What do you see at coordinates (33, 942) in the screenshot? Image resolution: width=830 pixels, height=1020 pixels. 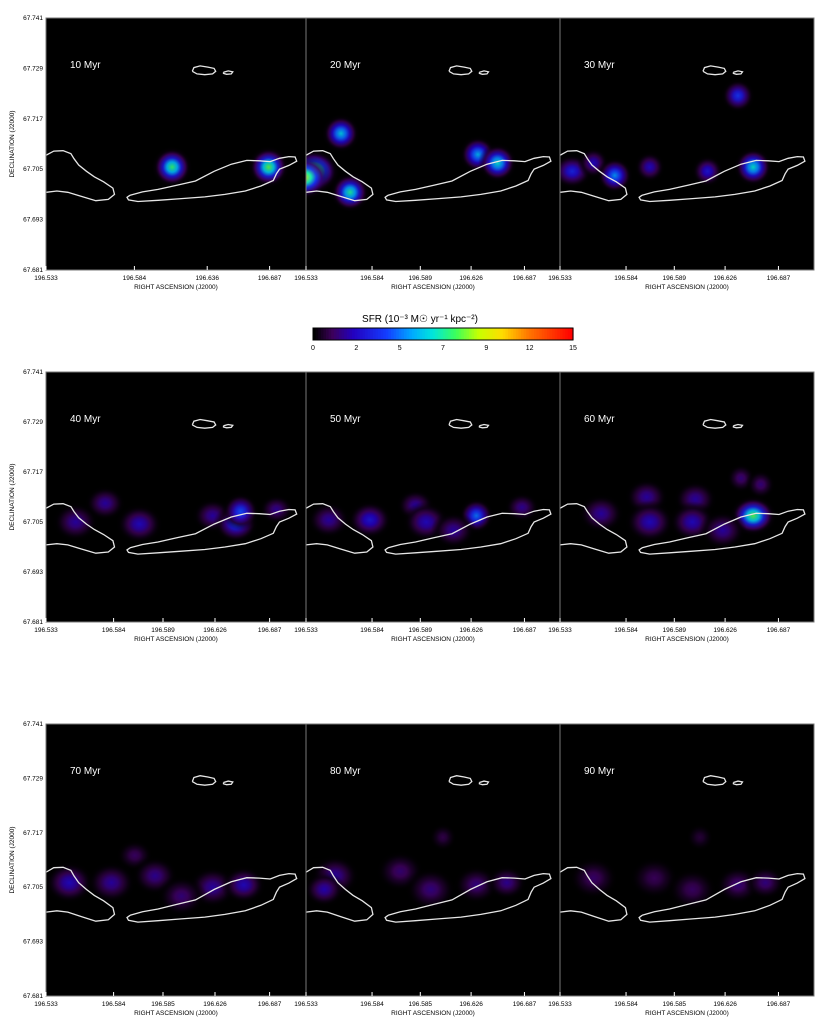 I see `y-tick-label: 67.693` at bounding box center [33, 942].